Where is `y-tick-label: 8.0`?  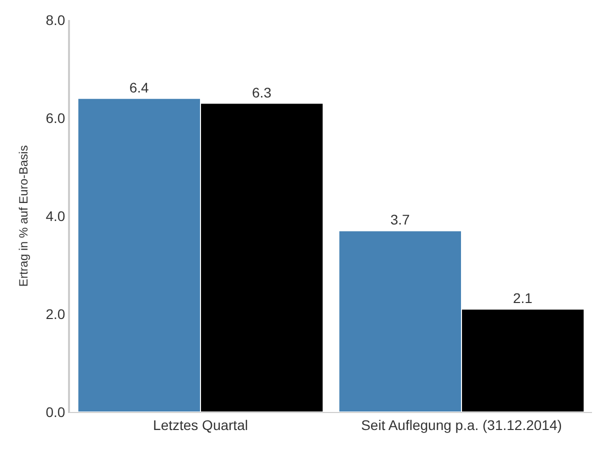 y-tick-label: 8.0 is located at coordinates (56, 20).